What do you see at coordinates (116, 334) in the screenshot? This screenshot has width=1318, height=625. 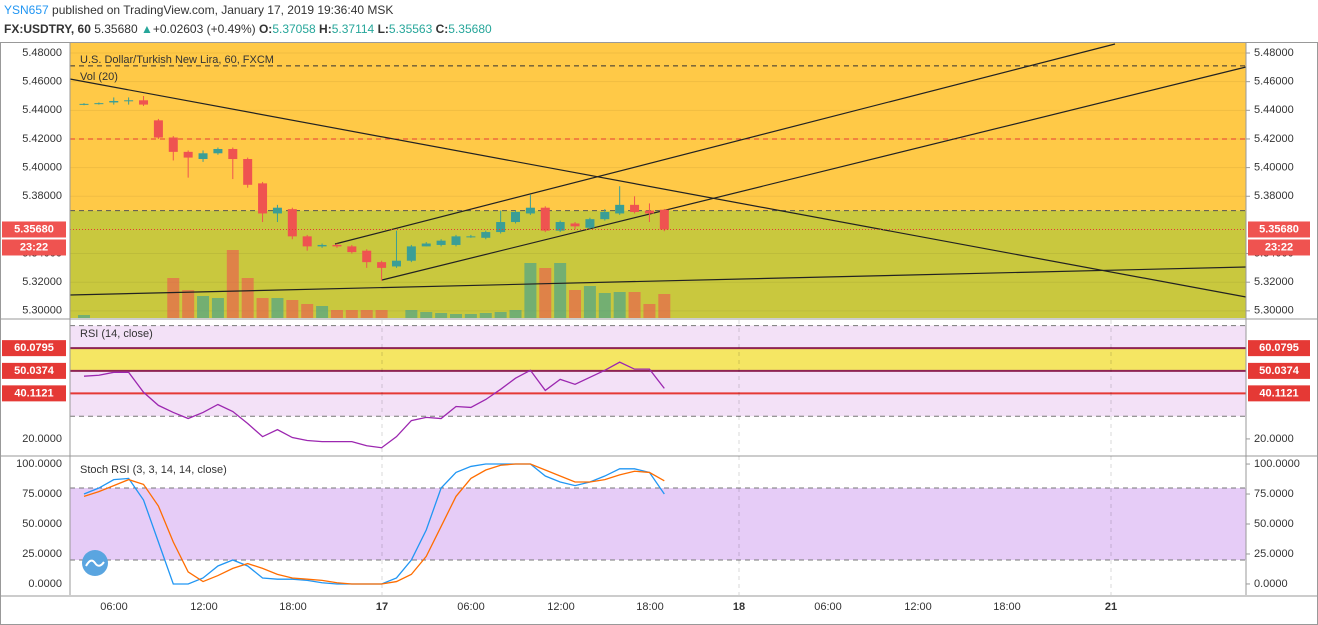 I see `pane-title: RSI (14, close)` at bounding box center [116, 334].